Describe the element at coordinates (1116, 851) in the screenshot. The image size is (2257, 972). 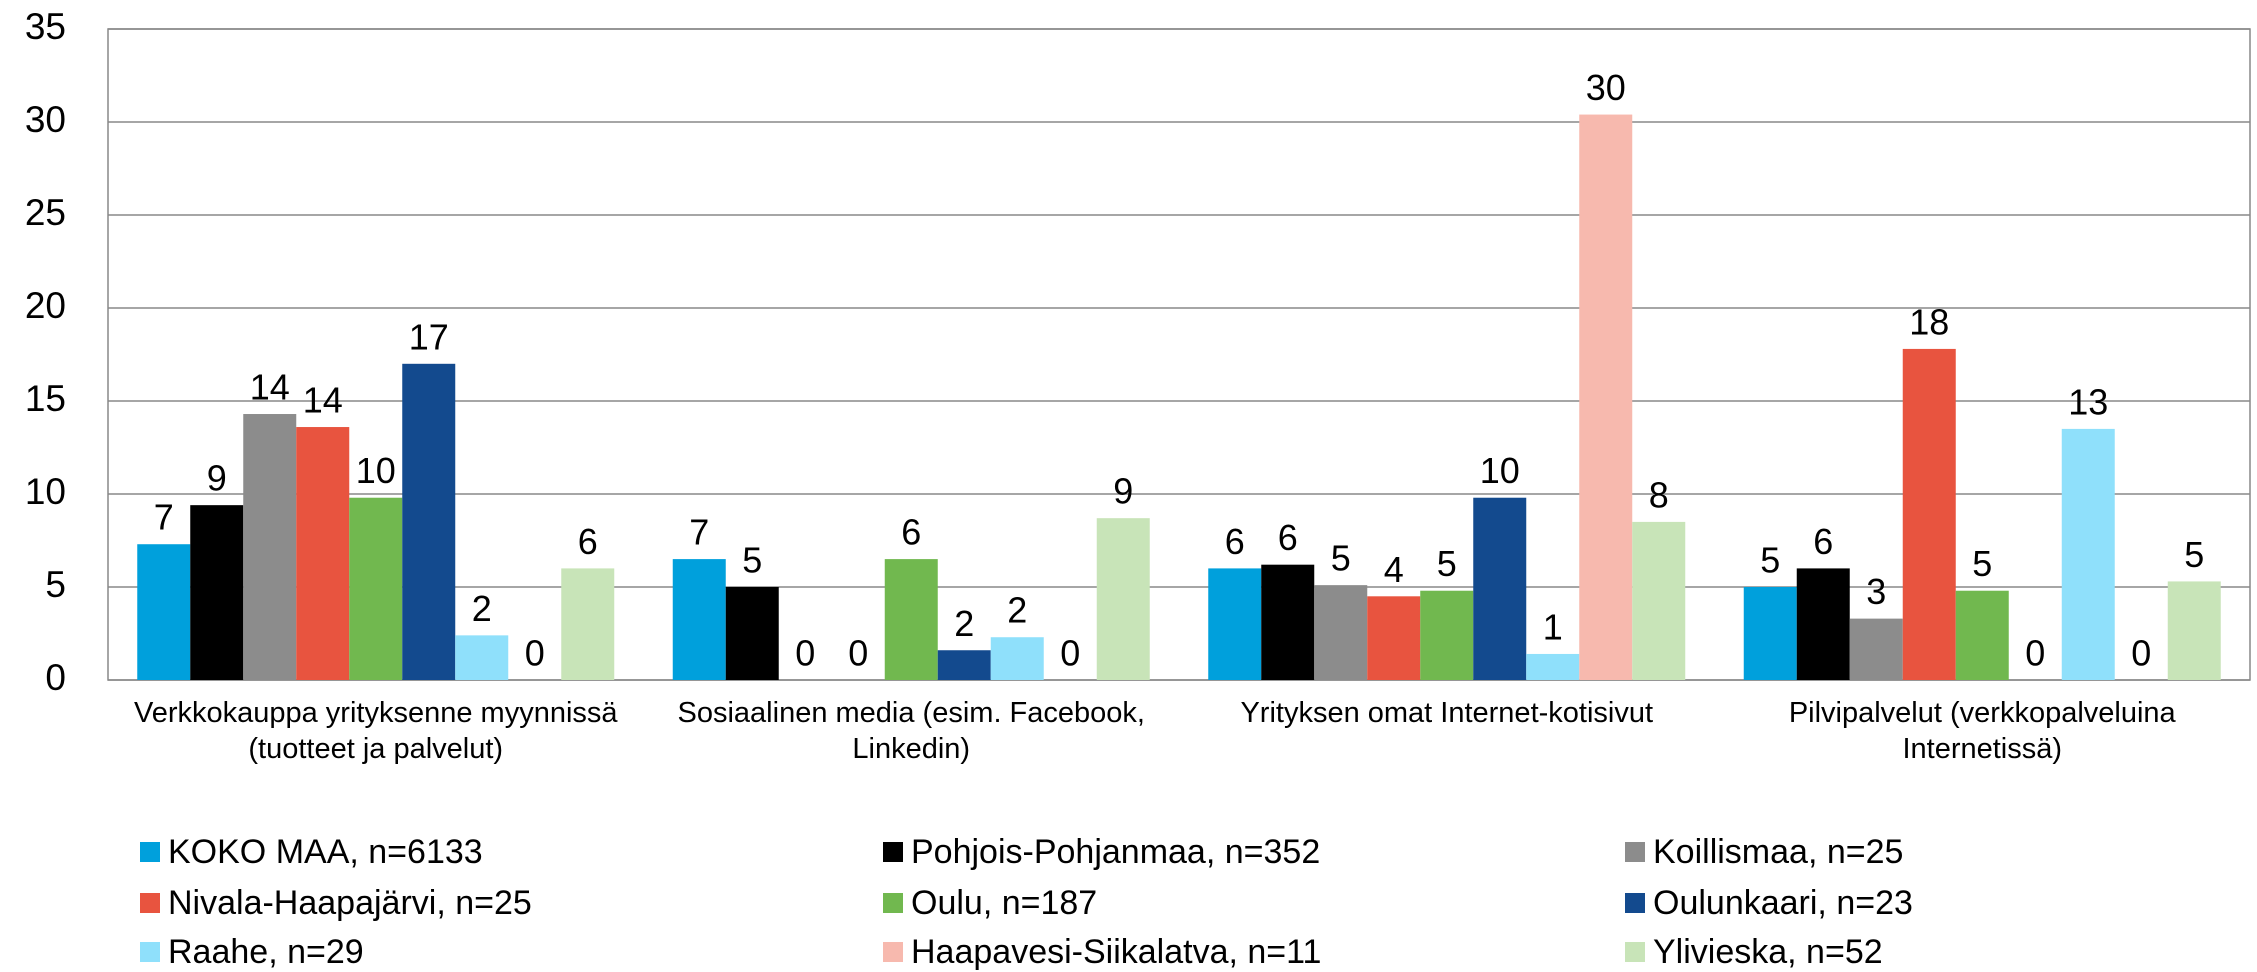
I see `legend-label: Pohjois-Pohjanmaa, n=352` at that location.